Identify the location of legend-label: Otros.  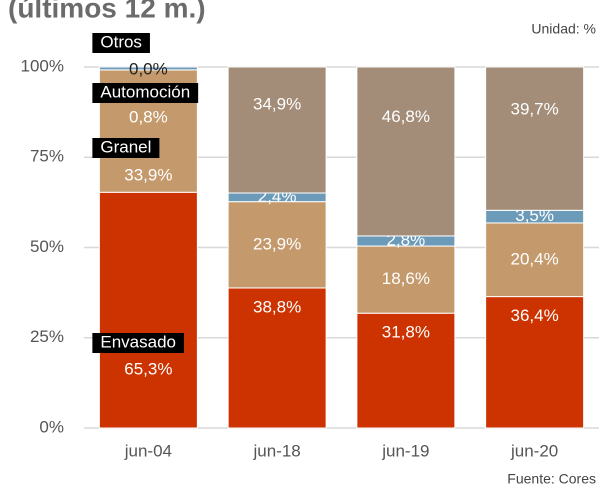
(121, 41).